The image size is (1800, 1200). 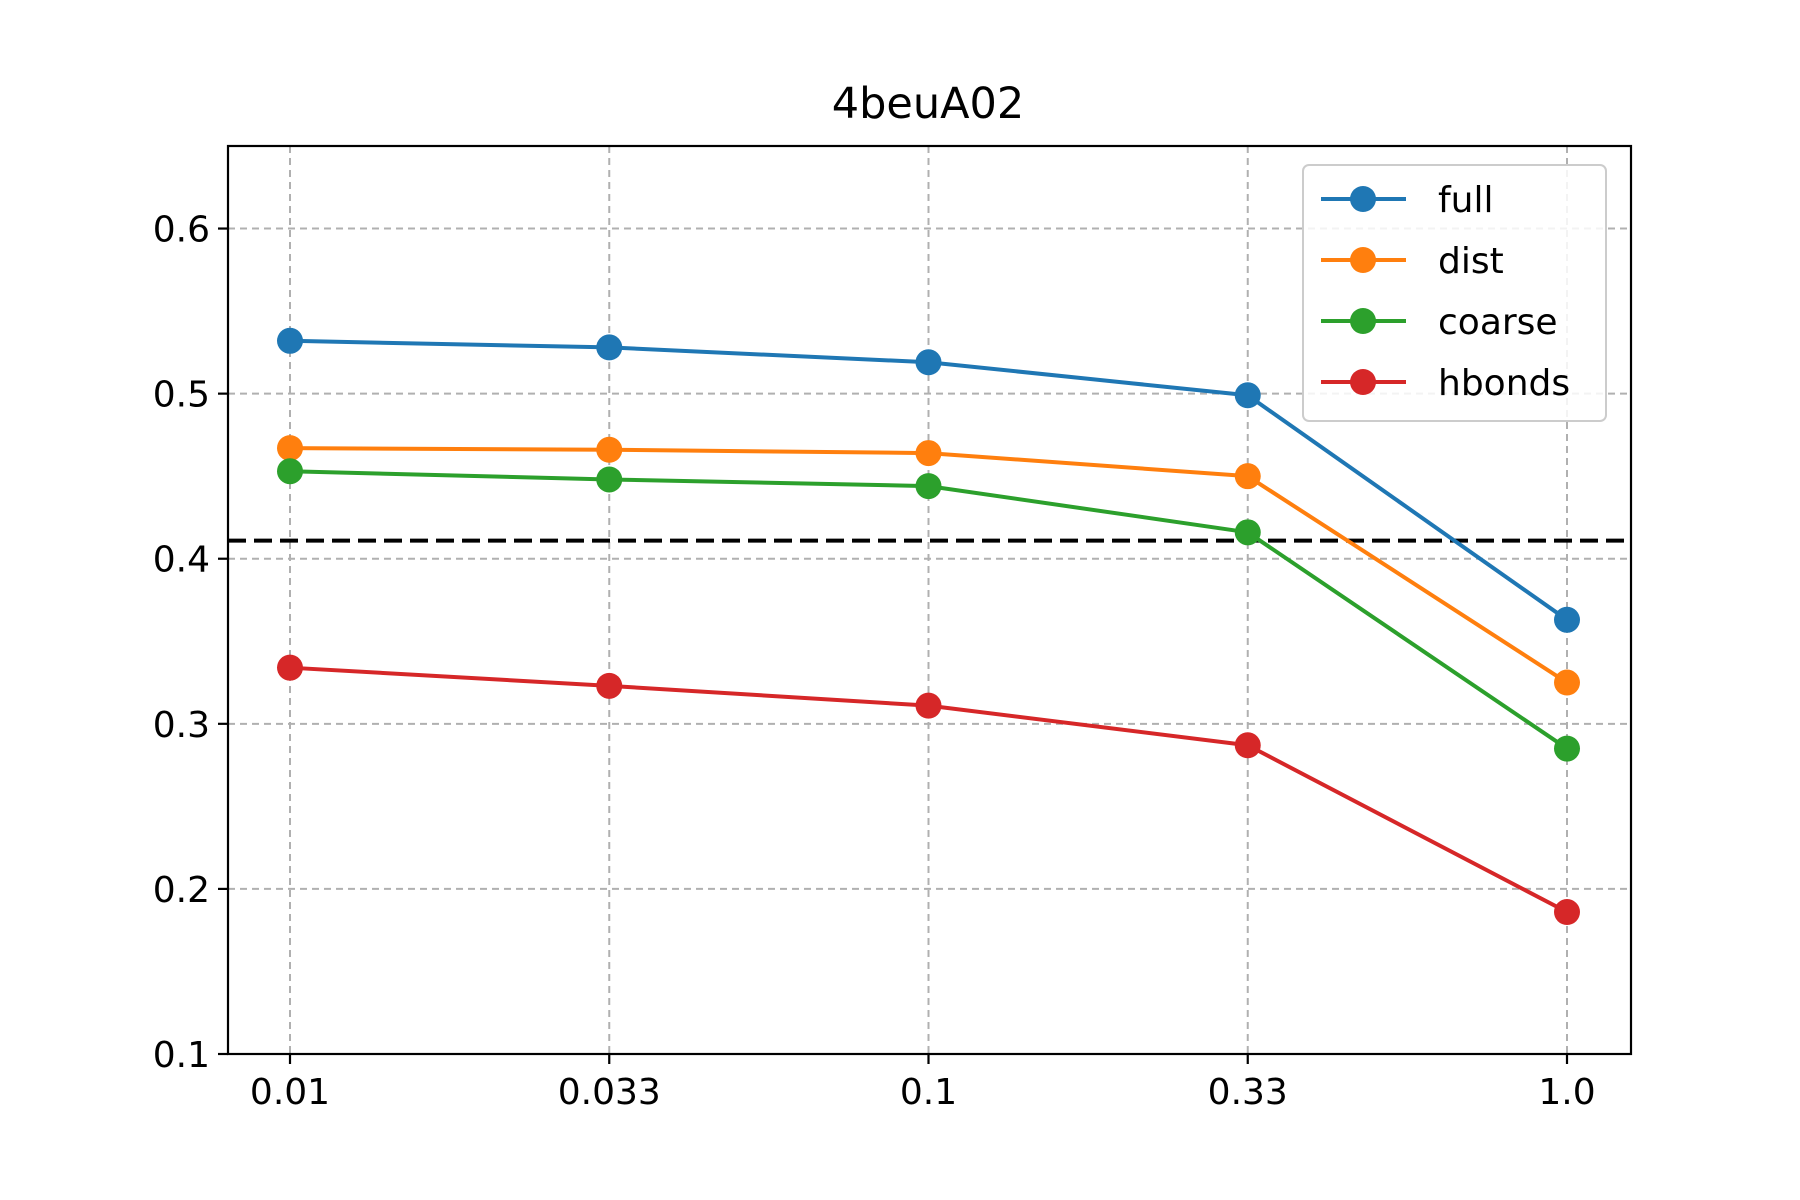 I want to click on x-tick-label: 0.33, so click(x=1248, y=1092).